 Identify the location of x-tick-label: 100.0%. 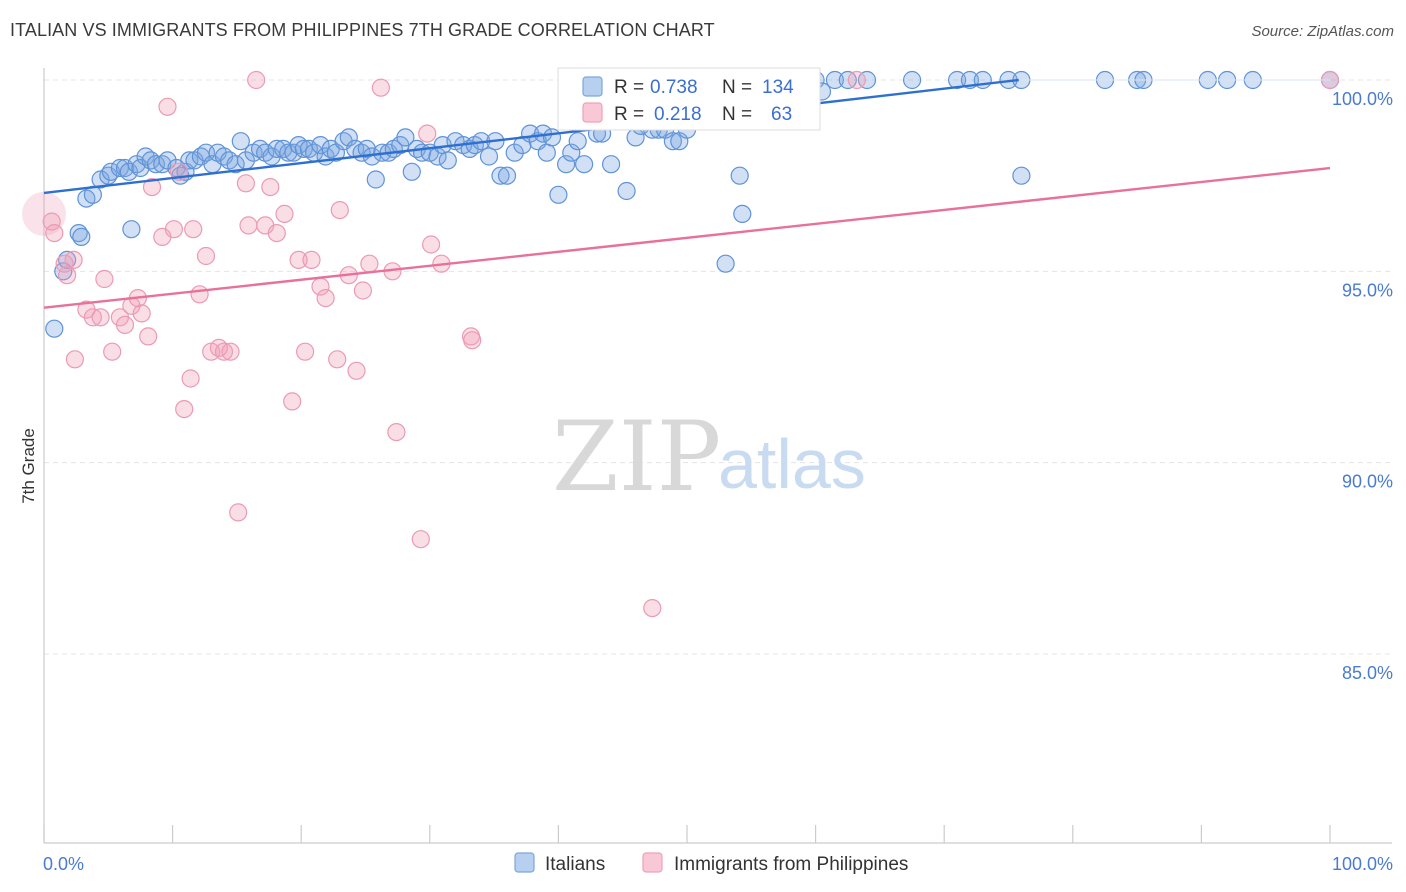
(1362, 864).